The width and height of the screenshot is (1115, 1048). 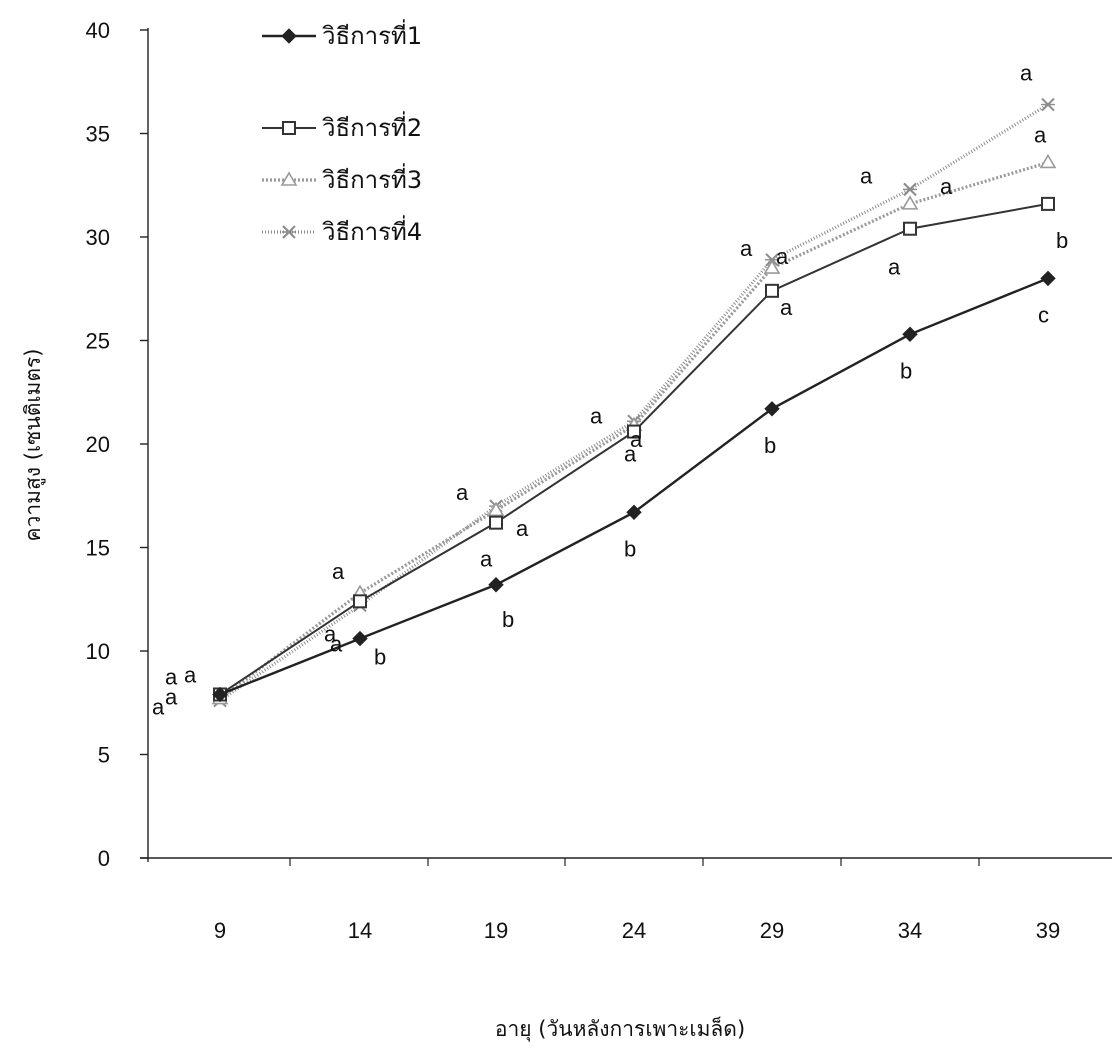 What do you see at coordinates (371, 230) in the screenshot?
I see `legend-label: วิธีการที่4` at bounding box center [371, 230].